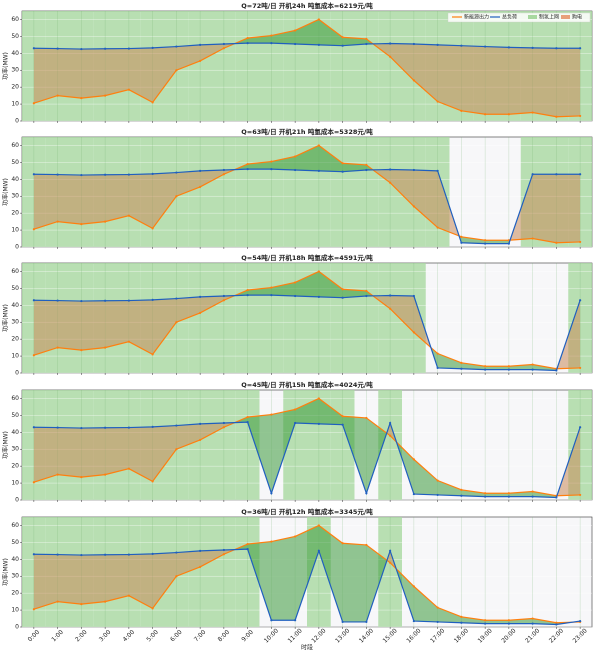 The image size is (598, 655). Describe the element at coordinates (15, 271) in the screenshot. I see `y-tick-label: 60` at that location.